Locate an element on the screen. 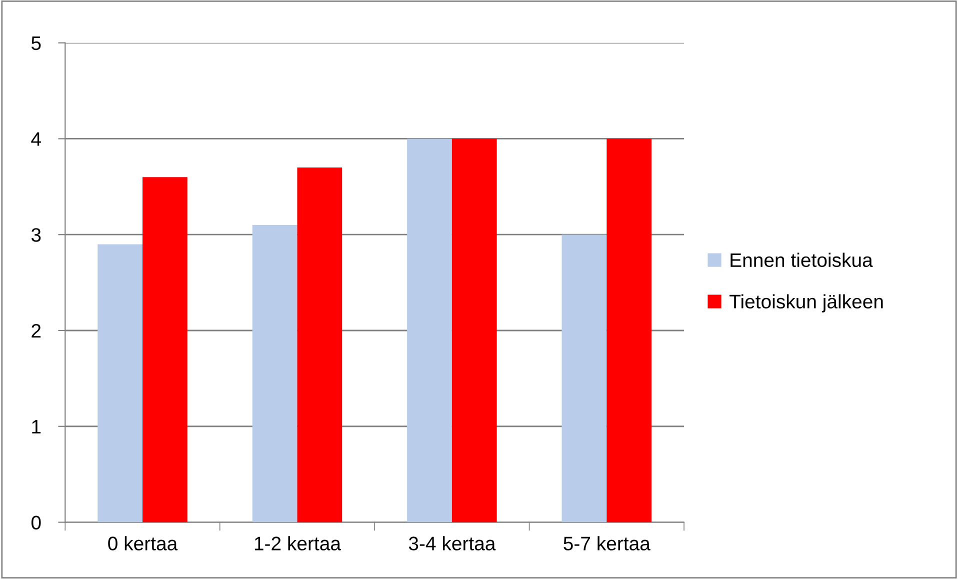 Image resolution: width=958 pixels, height=579 pixels. y-tick-label: 0 is located at coordinates (36, 523).